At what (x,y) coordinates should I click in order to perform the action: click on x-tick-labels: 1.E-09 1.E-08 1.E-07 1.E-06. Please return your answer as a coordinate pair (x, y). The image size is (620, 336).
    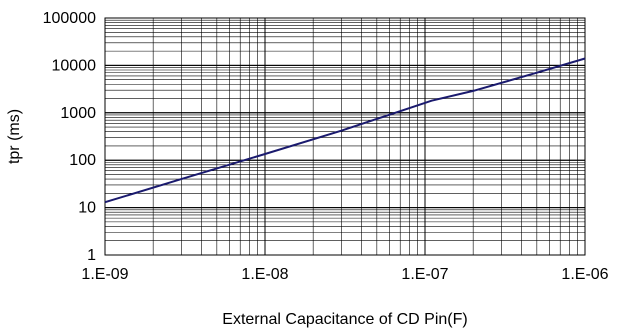
    Looking at the image, I should click on (344, 274).